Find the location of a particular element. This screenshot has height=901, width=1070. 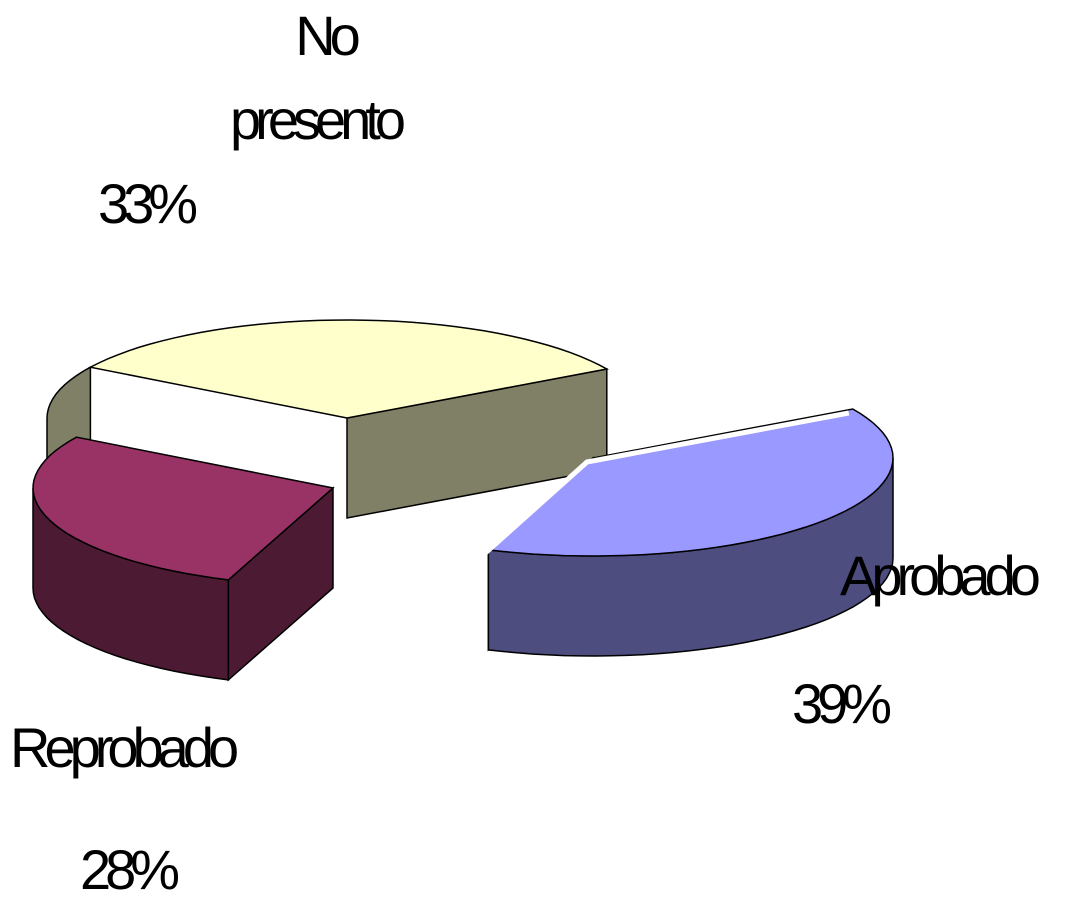

label-no-presento-name-line1: No is located at coordinates (328, 35).